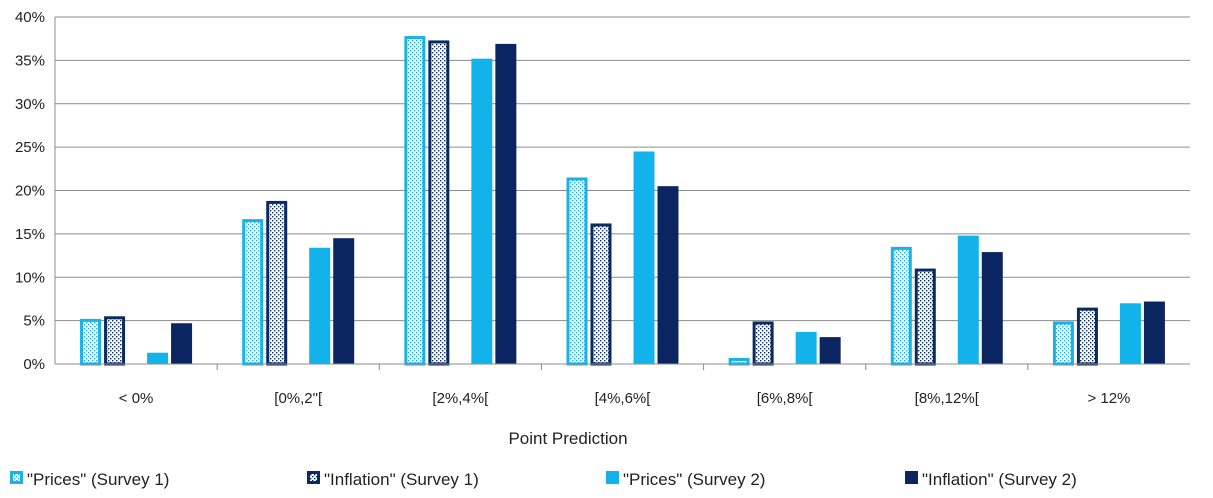  Describe the element at coordinates (136, 398) in the screenshot. I see `x-tick-label: < 0%` at that location.